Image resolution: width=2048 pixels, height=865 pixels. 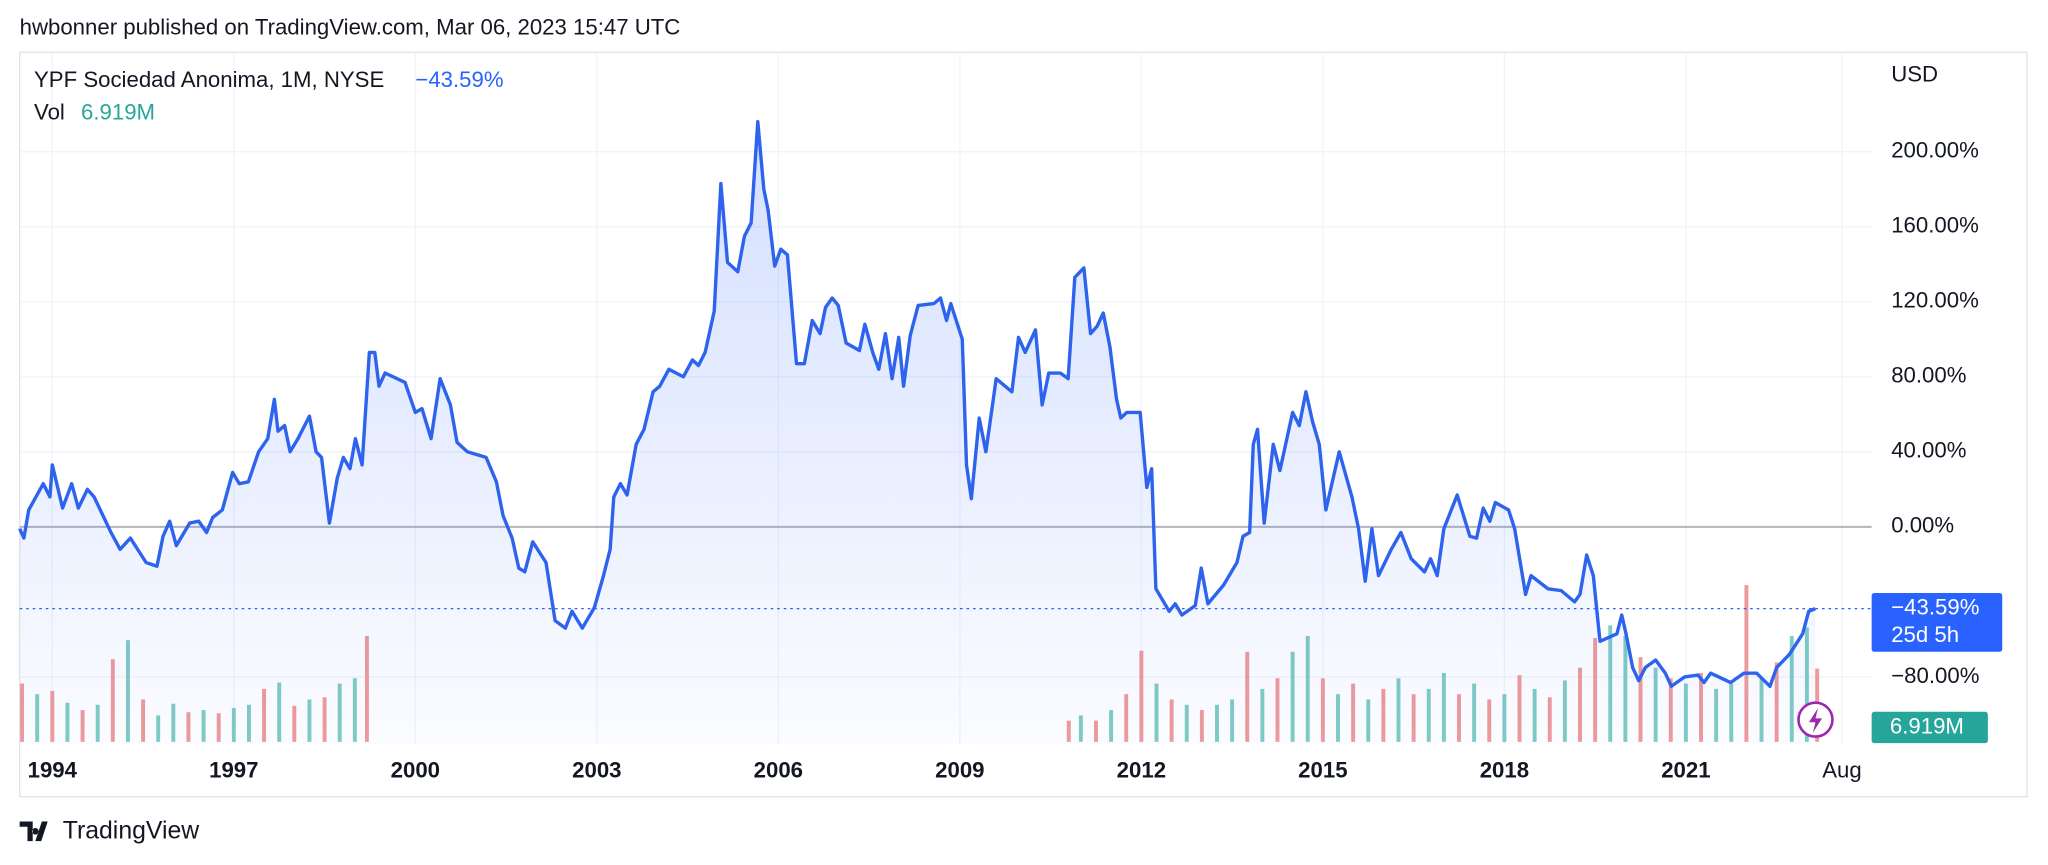 What do you see at coordinates (1685, 770) in the screenshot?
I see `x-tick-label: 2021` at bounding box center [1685, 770].